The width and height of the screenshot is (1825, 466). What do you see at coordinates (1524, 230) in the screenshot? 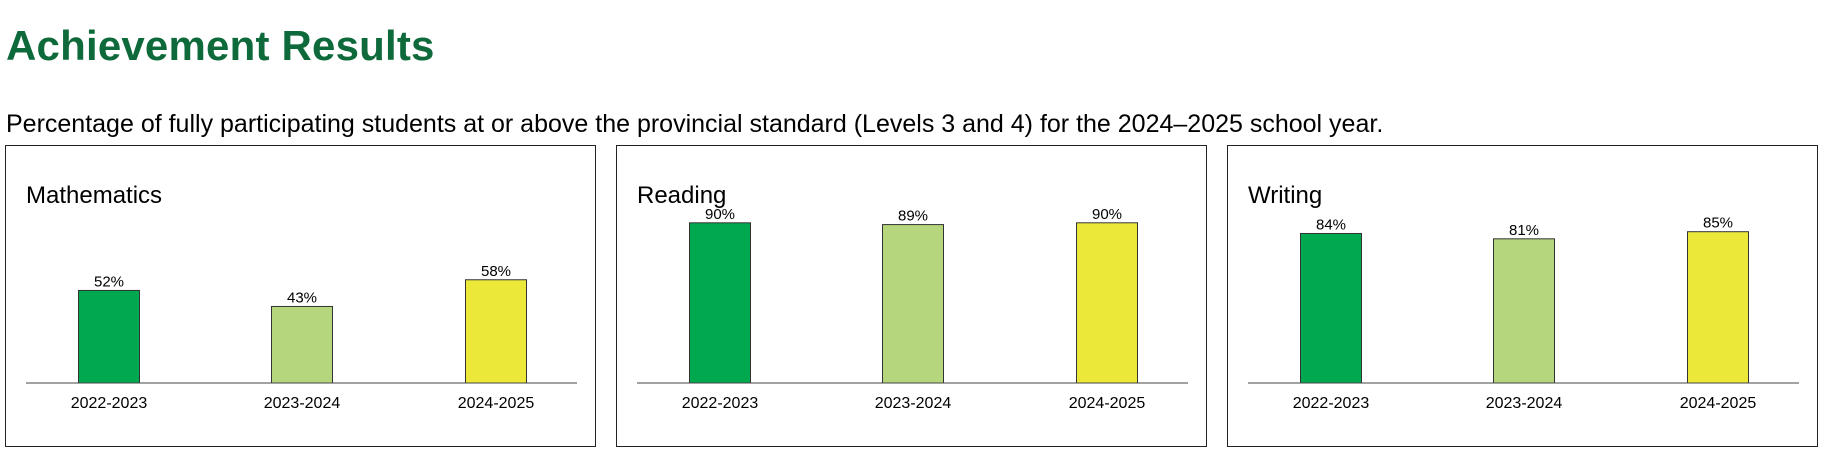
I see `value-label: 81%` at bounding box center [1524, 230].